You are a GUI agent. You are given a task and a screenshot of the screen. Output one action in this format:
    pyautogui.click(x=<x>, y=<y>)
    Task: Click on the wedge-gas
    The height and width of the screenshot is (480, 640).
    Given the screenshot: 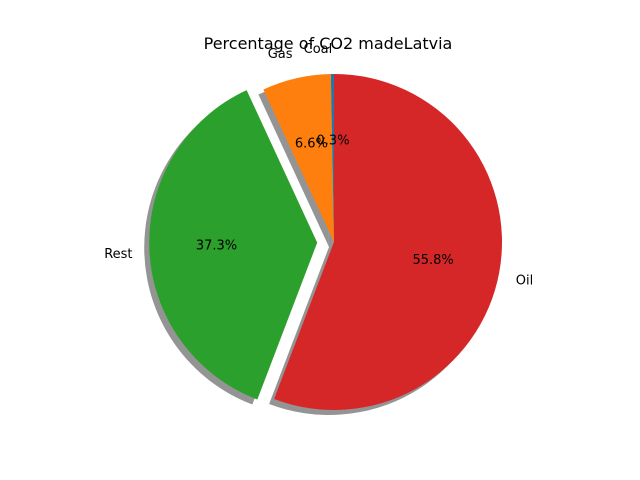 What is the action you would take?
    pyautogui.click(x=298, y=158)
    